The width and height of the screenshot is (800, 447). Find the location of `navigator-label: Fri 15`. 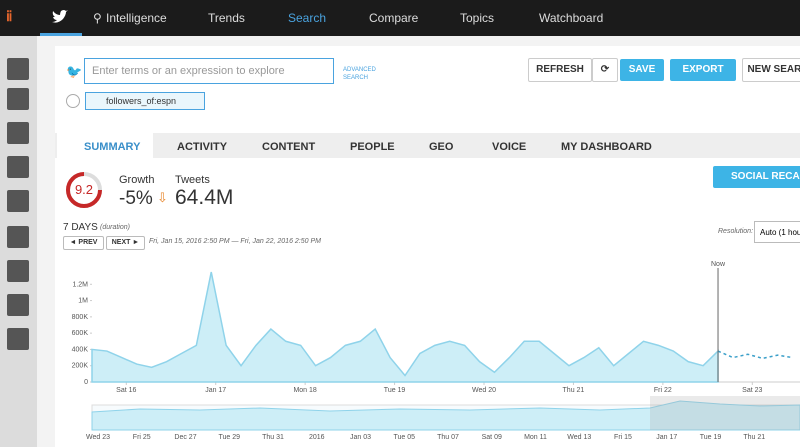

navigator-label: Fri 15 is located at coordinates (623, 437).